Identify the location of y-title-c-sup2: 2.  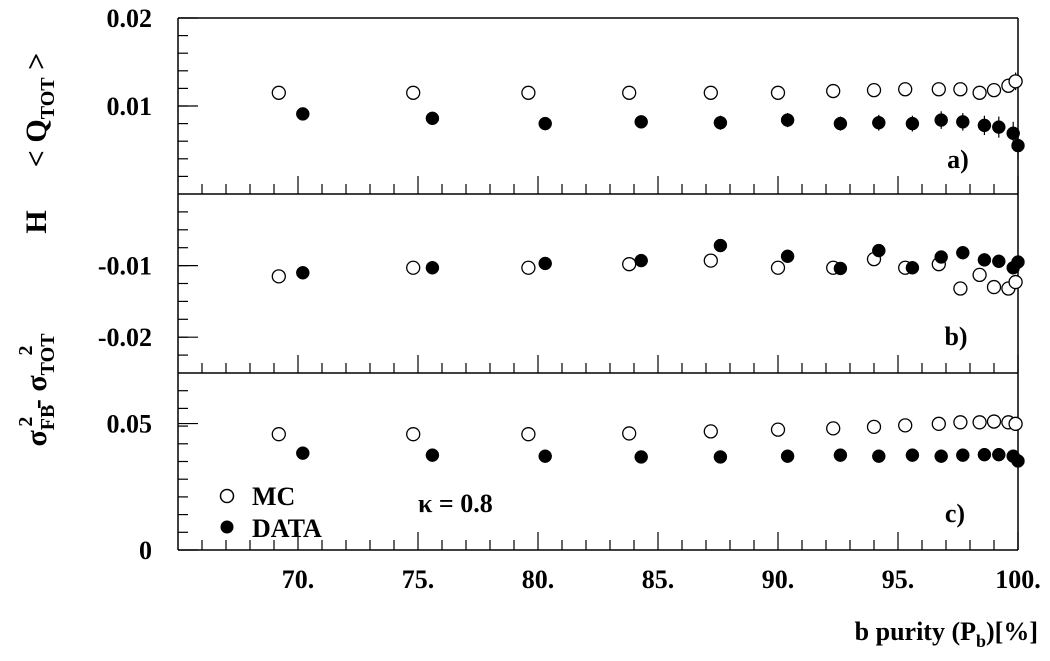
(26, 350).